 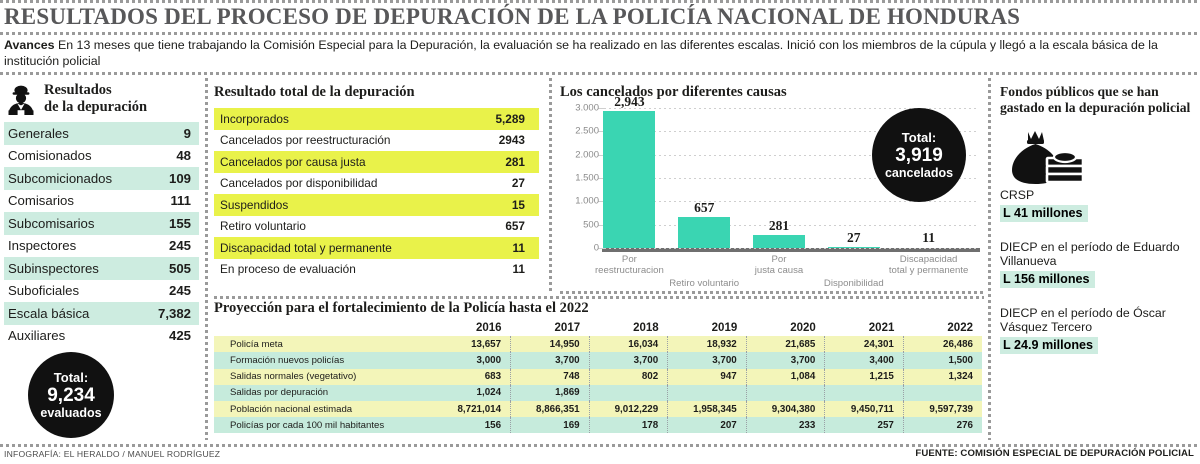 What do you see at coordinates (101, 291) in the screenshot?
I see `left-result-row: Suboficiales 245` at bounding box center [101, 291].